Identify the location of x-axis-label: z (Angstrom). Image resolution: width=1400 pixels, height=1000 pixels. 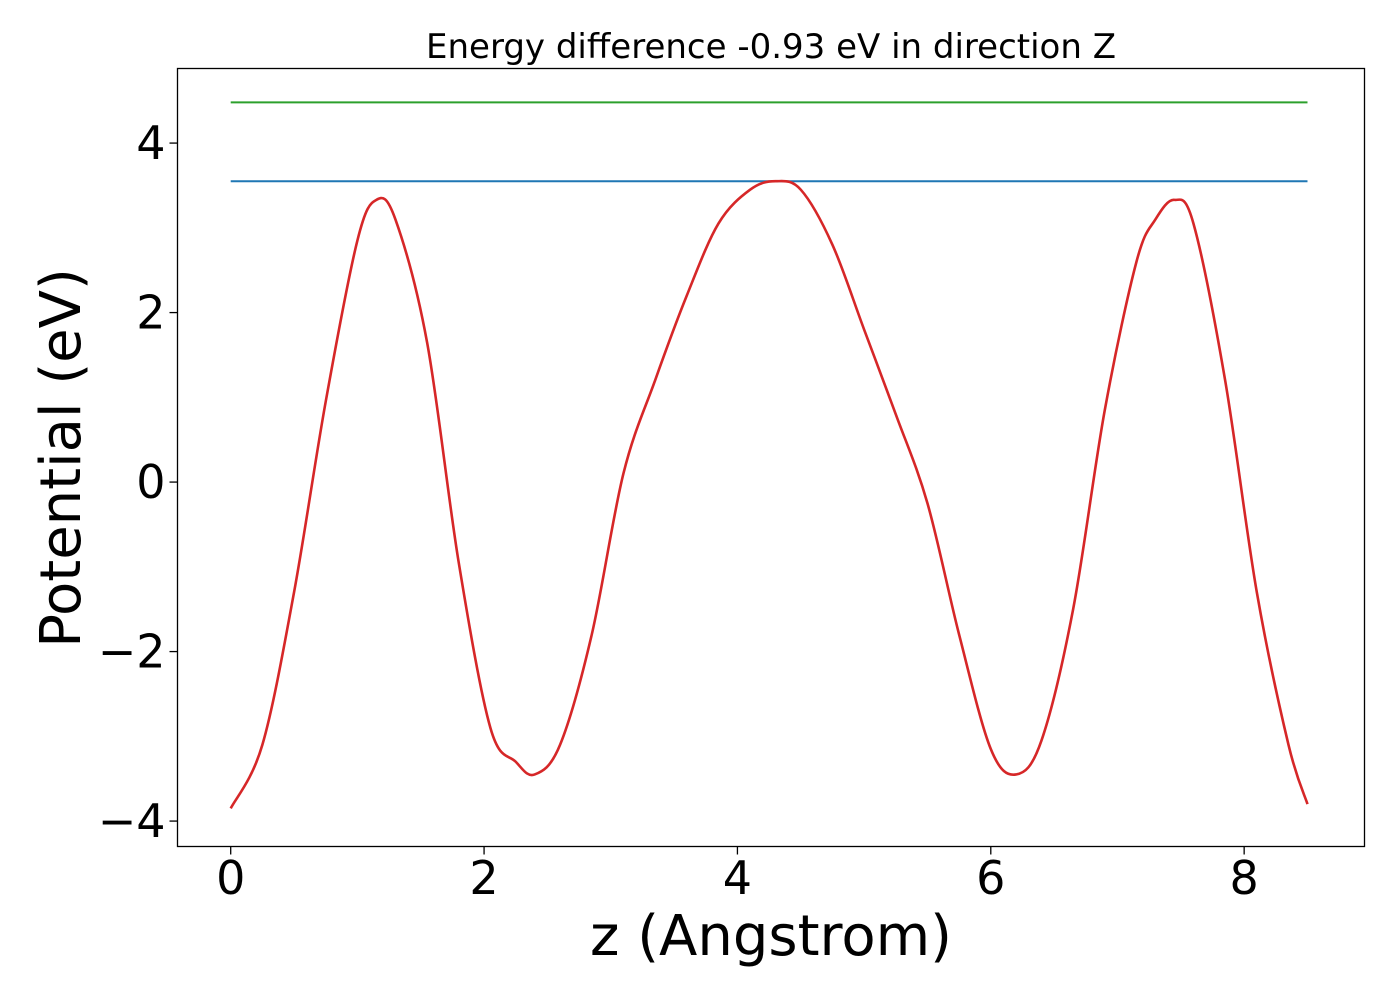
(771, 936).